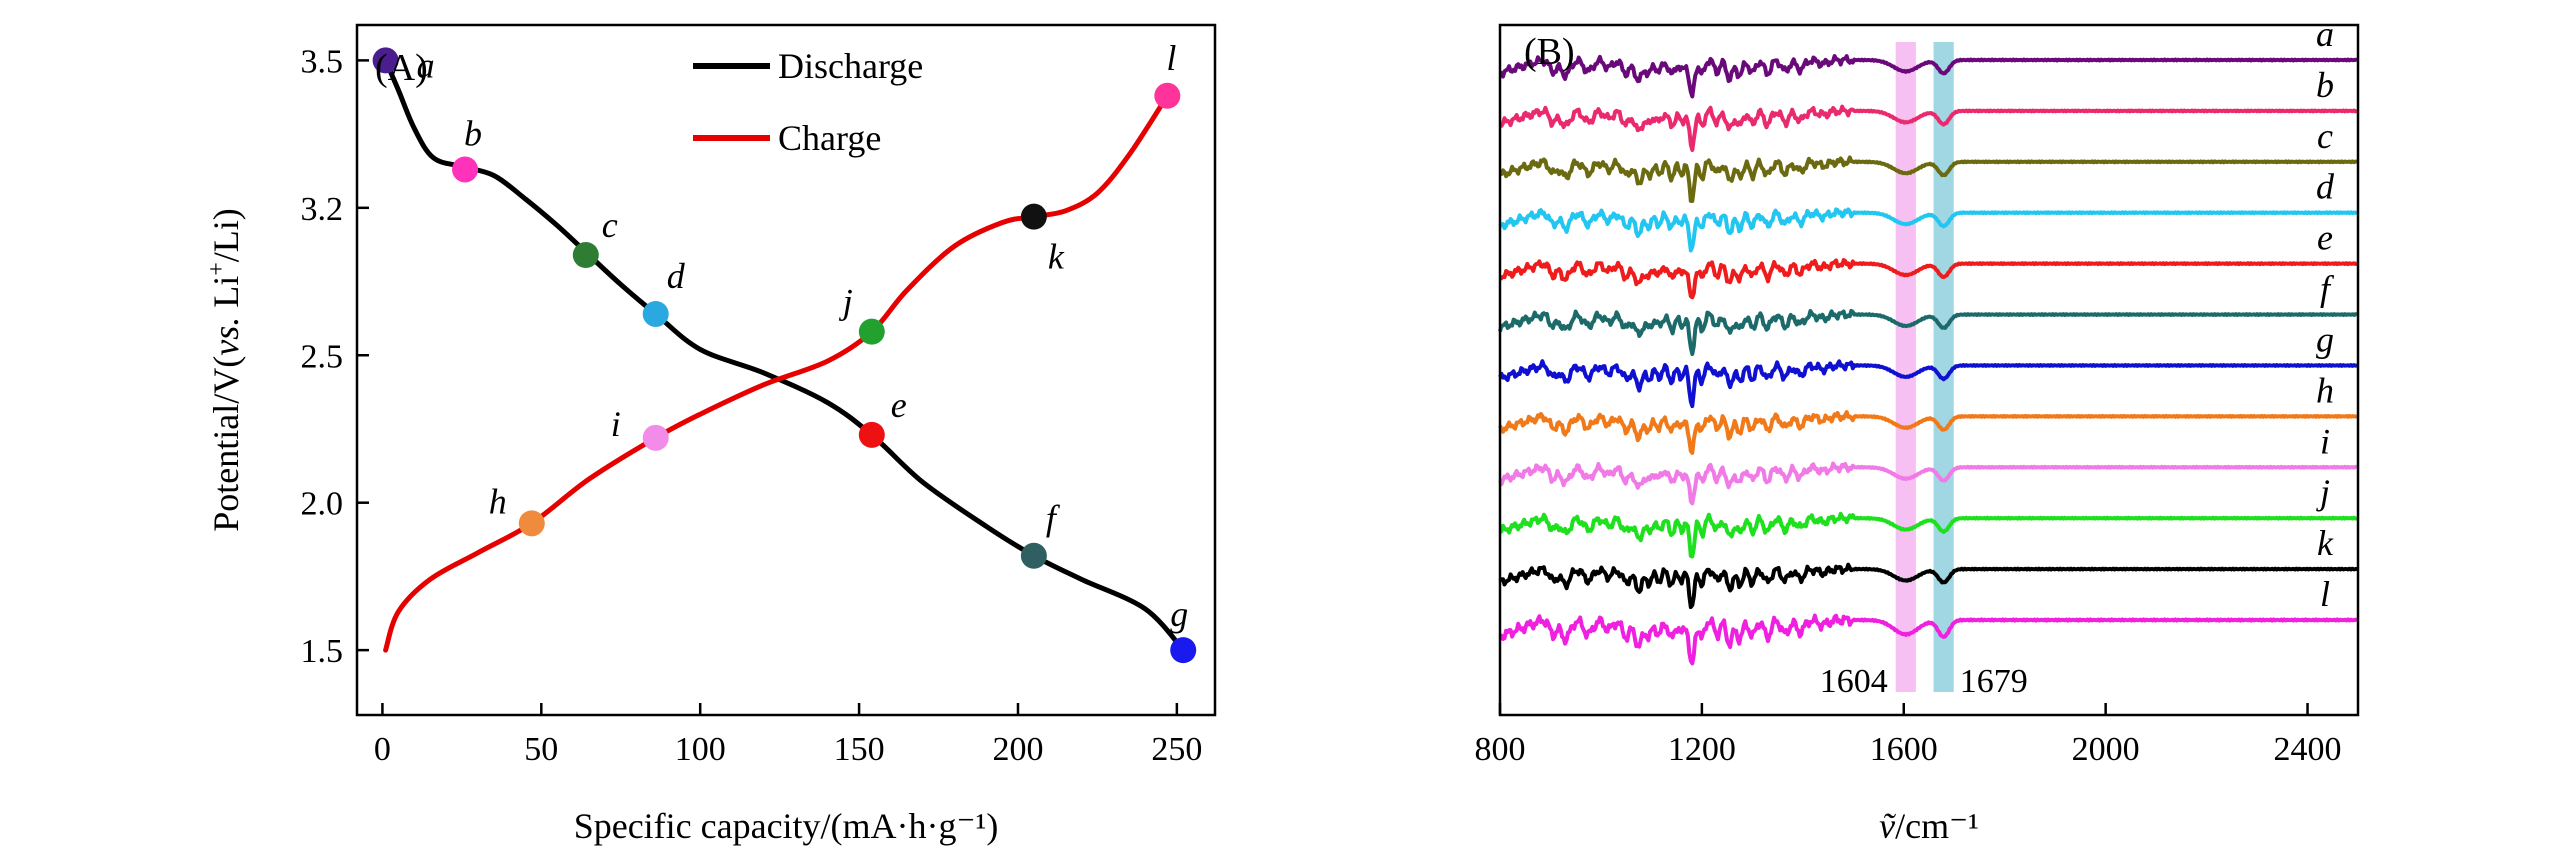 The width and height of the screenshot is (2567, 866). What do you see at coordinates (1928, 179) in the screenshot?
I see `spectrum-c` at bounding box center [1928, 179].